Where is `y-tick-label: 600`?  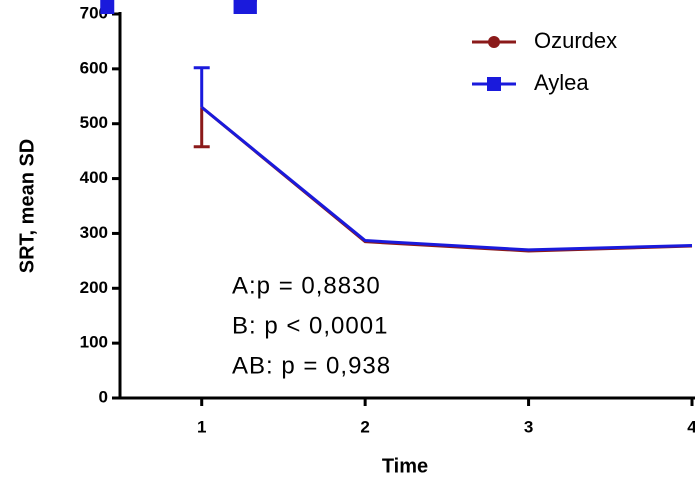 y-tick-label: 600 is located at coordinates (94, 67).